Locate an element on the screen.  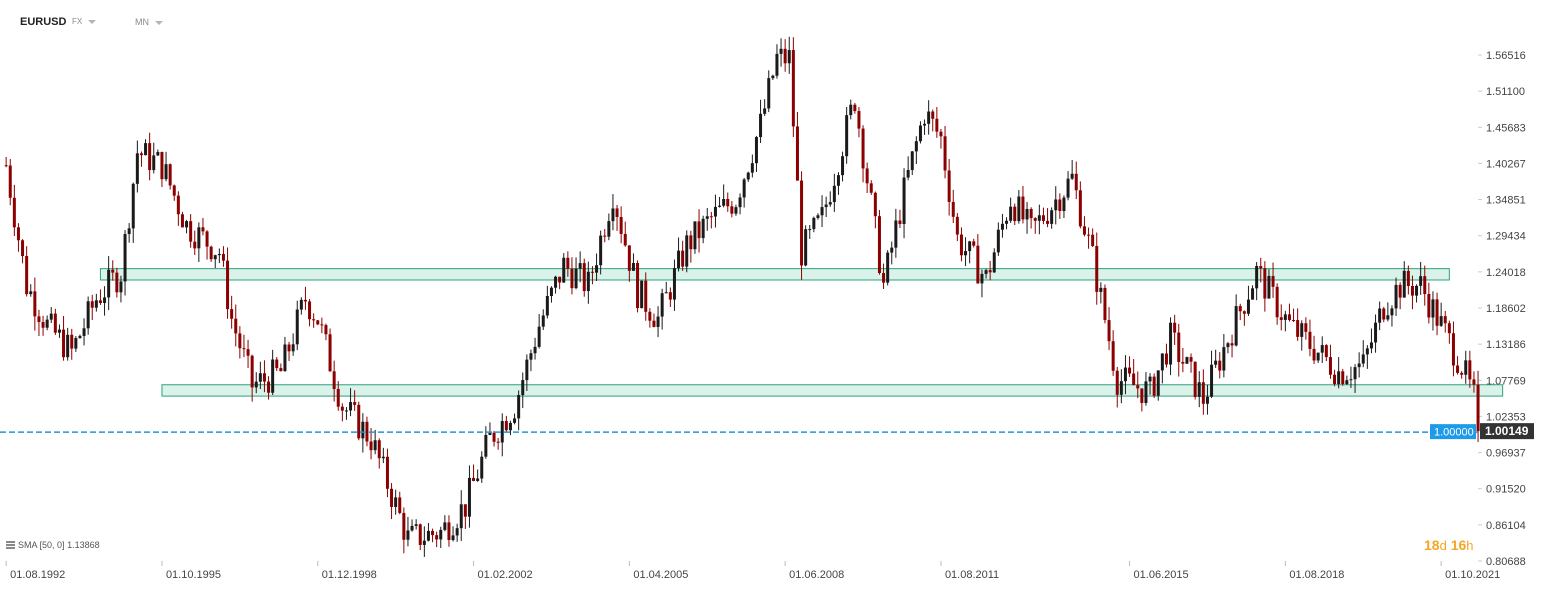
reference-price-label: 1.00000 is located at coordinates (1454, 433).